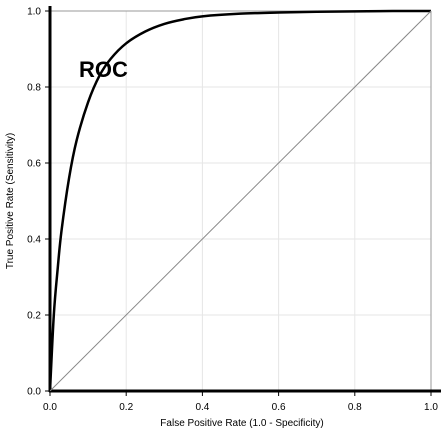 This screenshot has width=443, height=433. What do you see at coordinates (10, 201) in the screenshot?
I see `y-axis-title: True Positive Rate (Sensitivity)` at bounding box center [10, 201].